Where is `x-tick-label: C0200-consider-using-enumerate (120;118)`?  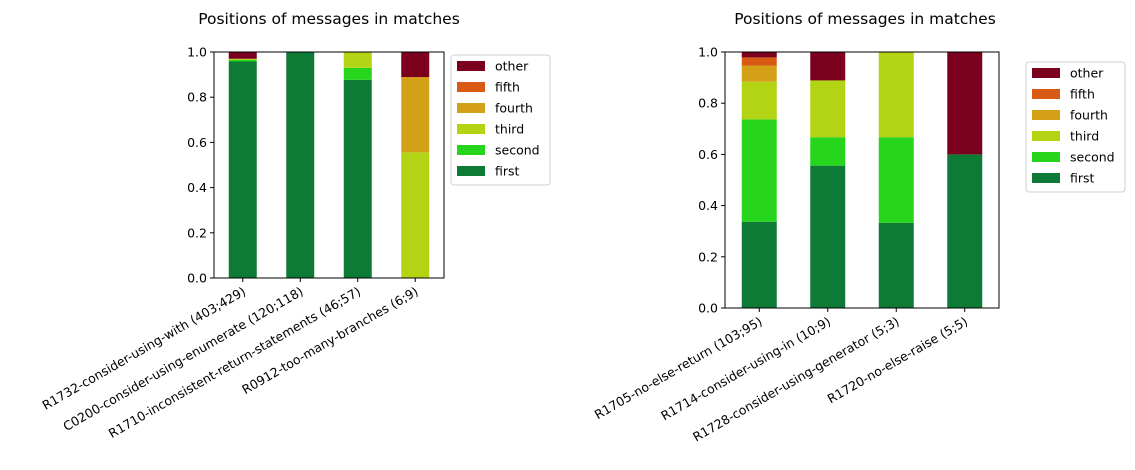
x-tick-label: C0200-consider-using-enumerate (120;118) is located at coordinates (182, 359).